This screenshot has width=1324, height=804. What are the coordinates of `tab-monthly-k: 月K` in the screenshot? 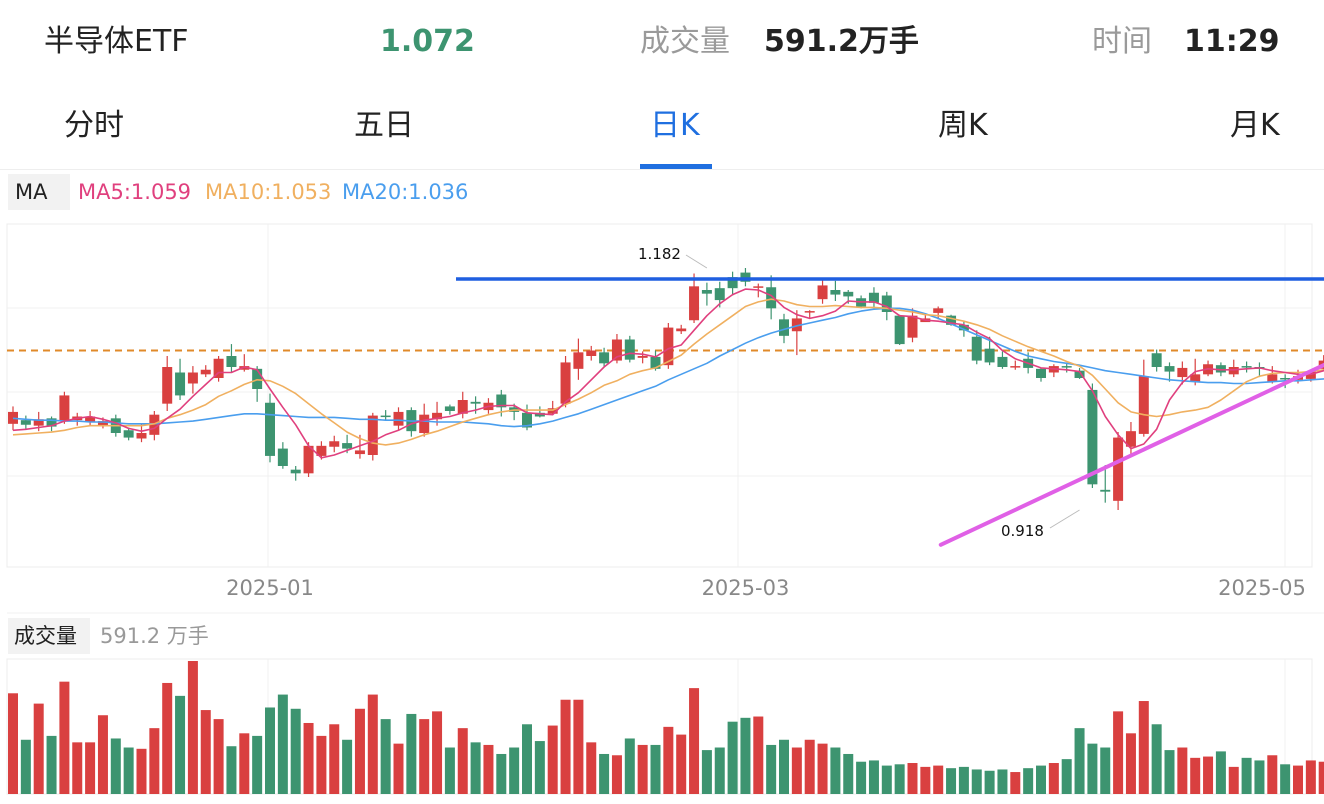 It's located at (1255, 125).